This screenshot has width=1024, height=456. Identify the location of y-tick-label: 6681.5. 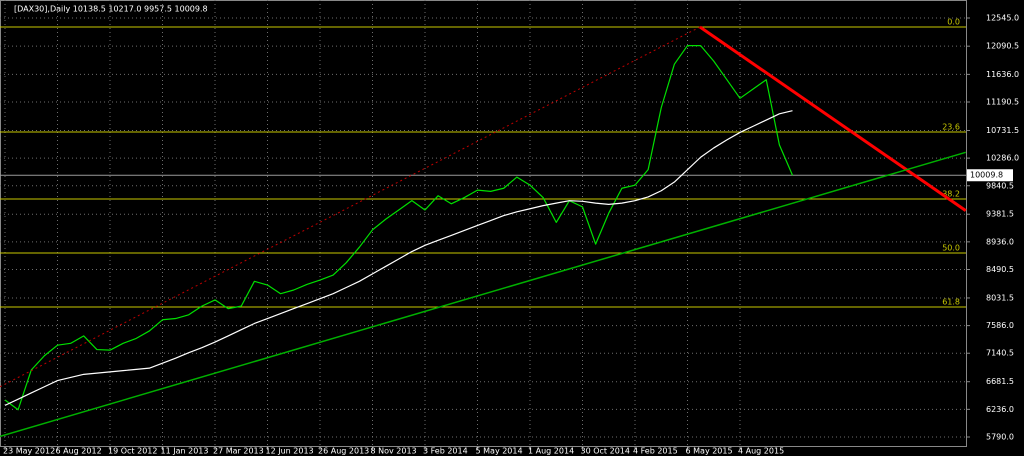
(1000, 381).